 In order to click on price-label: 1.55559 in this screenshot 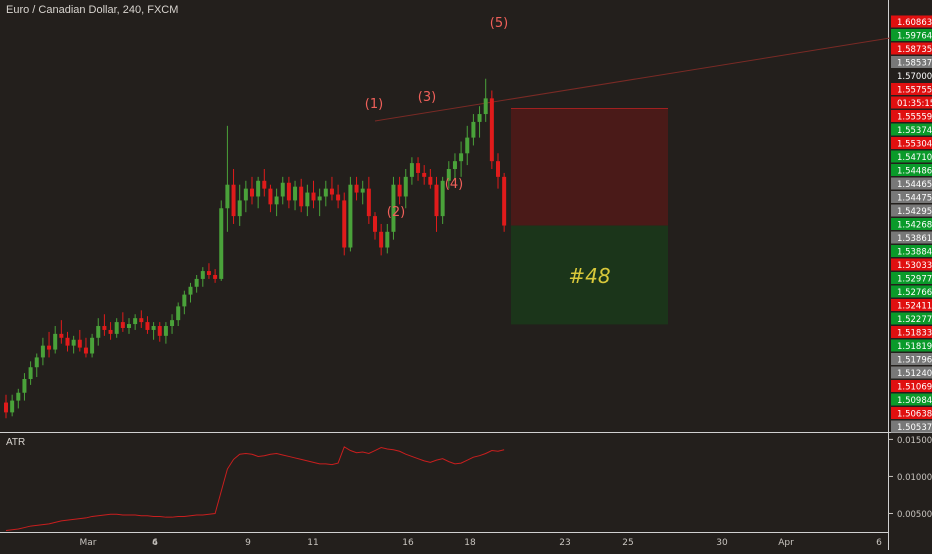, I will do `click(914, 118)`.